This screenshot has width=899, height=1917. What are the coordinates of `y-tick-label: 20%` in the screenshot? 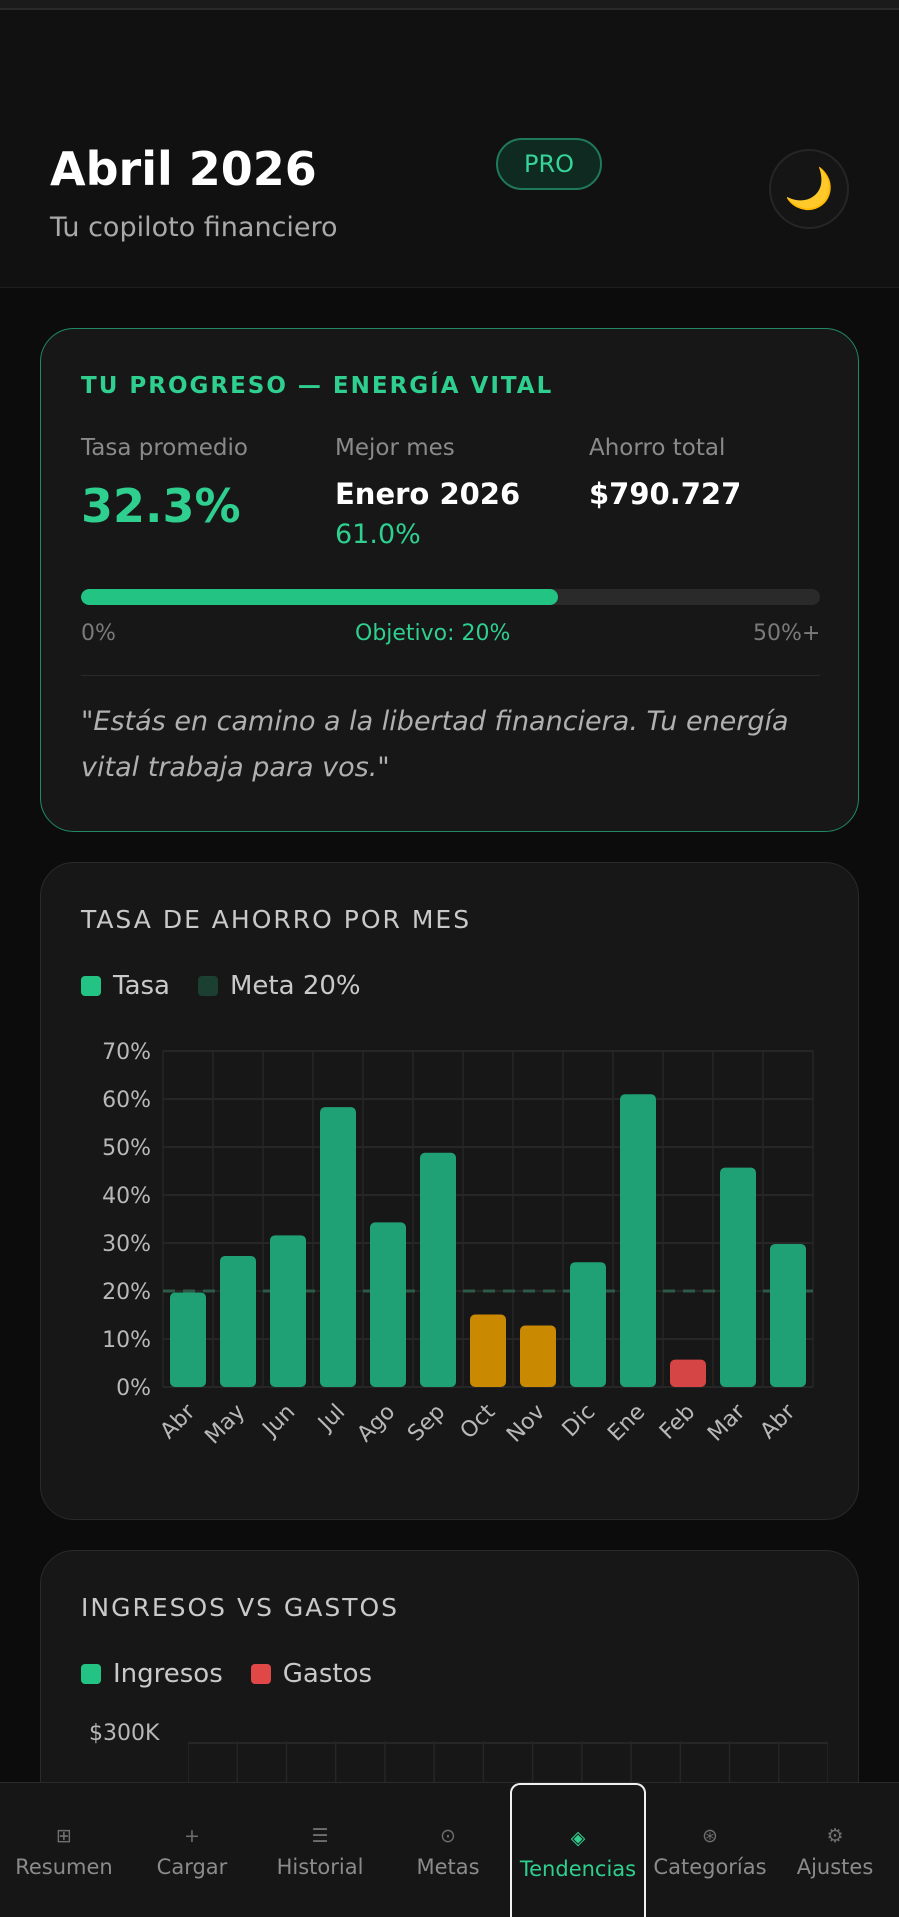 It's located at (126, 1292).